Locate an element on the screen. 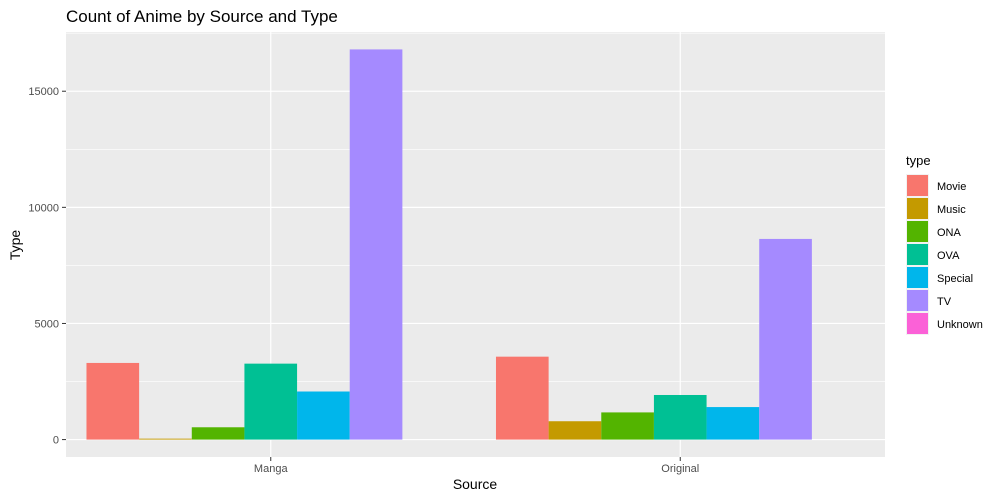 This screenshot has height=500, width=1000. legend-items: Movie Music ONA OVA Special TV Unknown is located at coordinates (944, 254).